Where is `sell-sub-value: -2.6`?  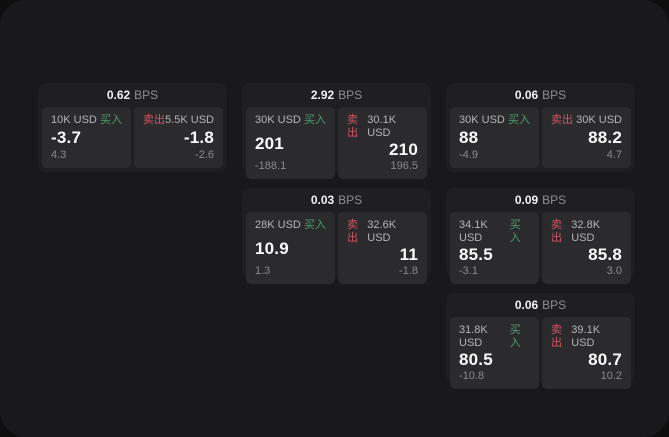
sell-sub-value: -2.6 is located at coordinates (204, 155).